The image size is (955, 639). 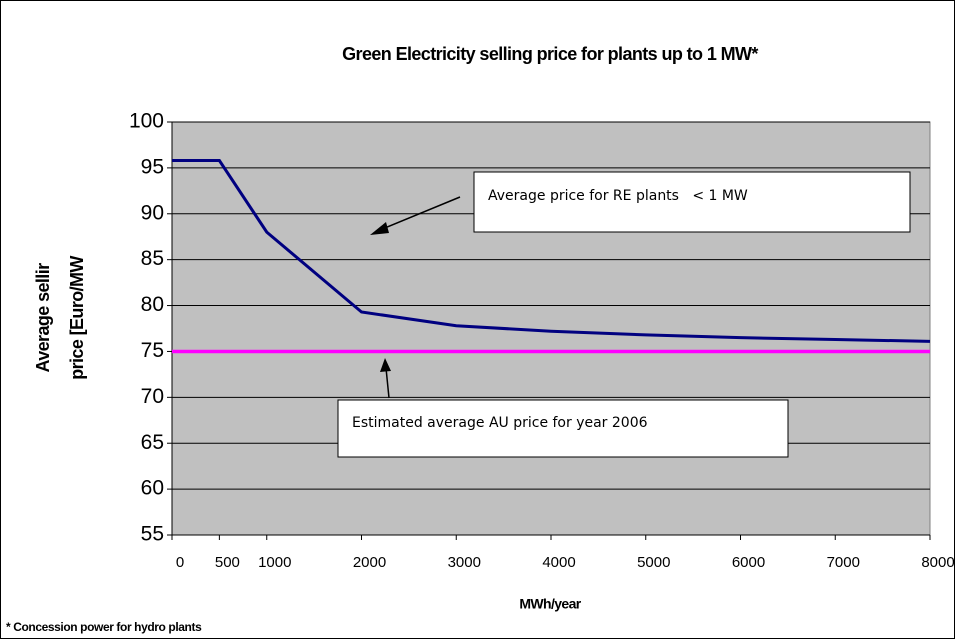 I want to click on x-tick-label: 5000, so click(x=653, y=562).